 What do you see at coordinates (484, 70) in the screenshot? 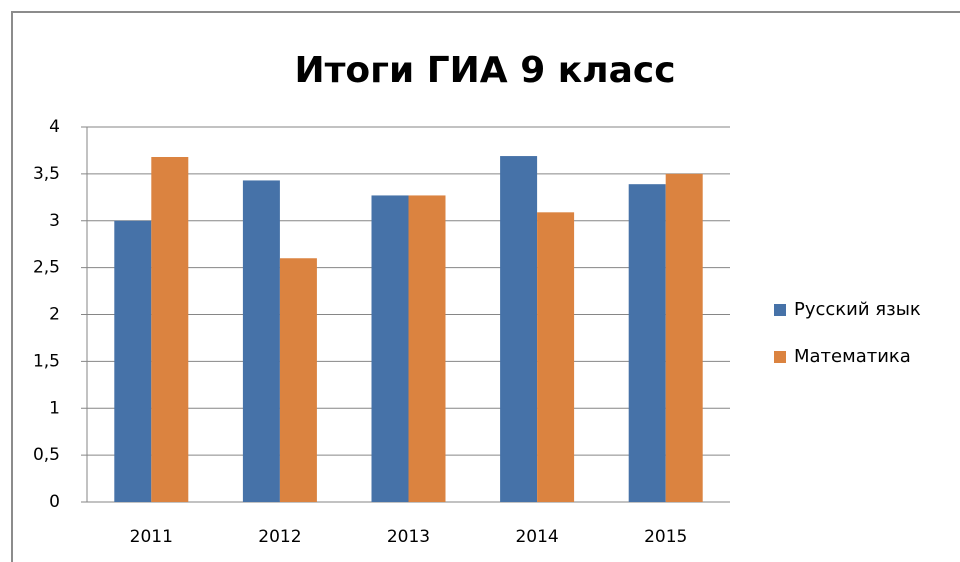
I see `chart-title: Итоги ГИА 9 класс` at bounding box center [484, 70].